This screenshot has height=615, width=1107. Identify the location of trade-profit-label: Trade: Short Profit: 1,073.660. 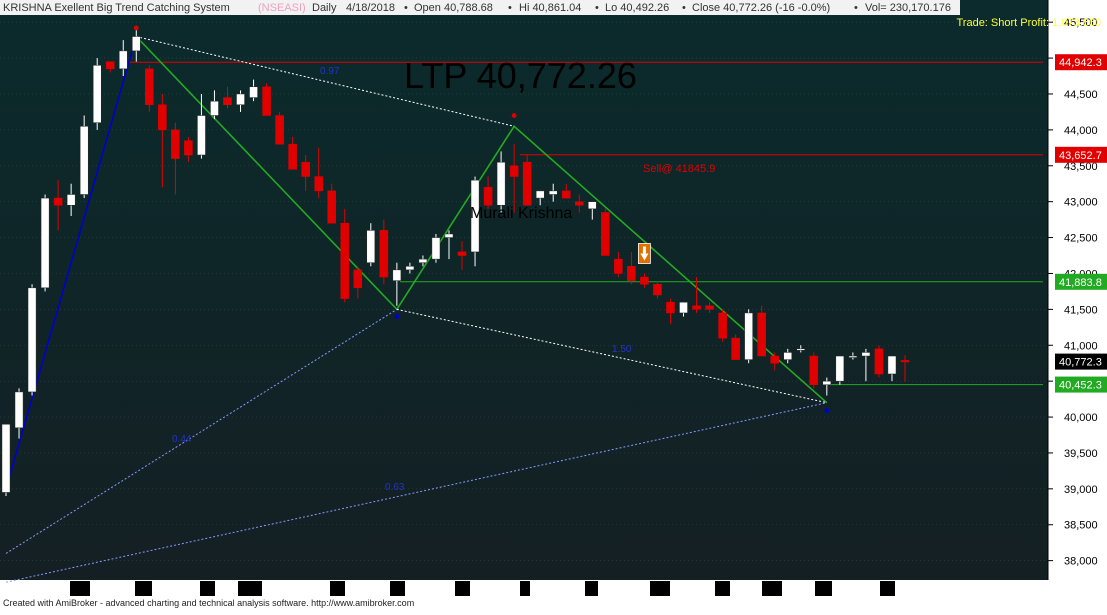
(1028, 23).